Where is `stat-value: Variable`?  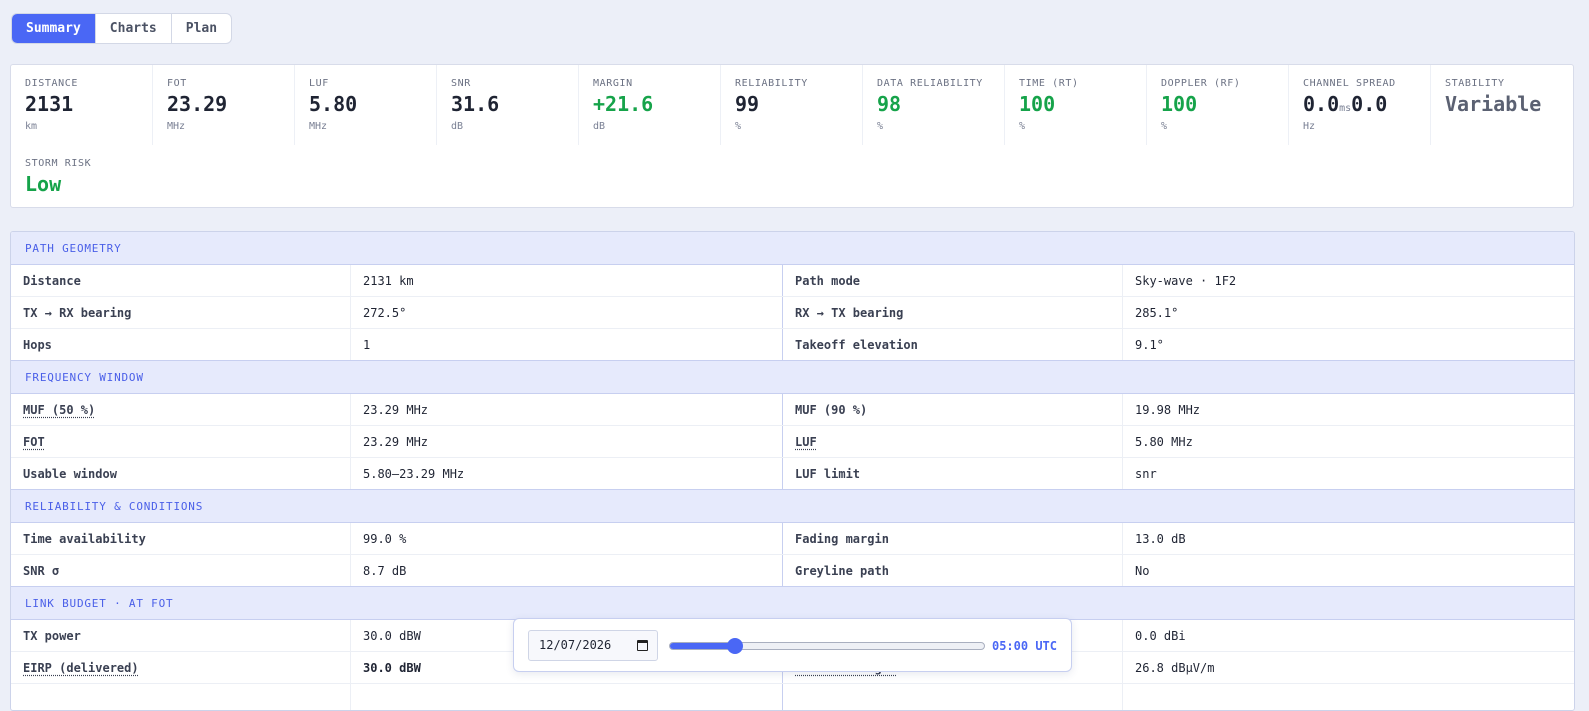
stat-value: Variable is located at coordinates (1493, 104).